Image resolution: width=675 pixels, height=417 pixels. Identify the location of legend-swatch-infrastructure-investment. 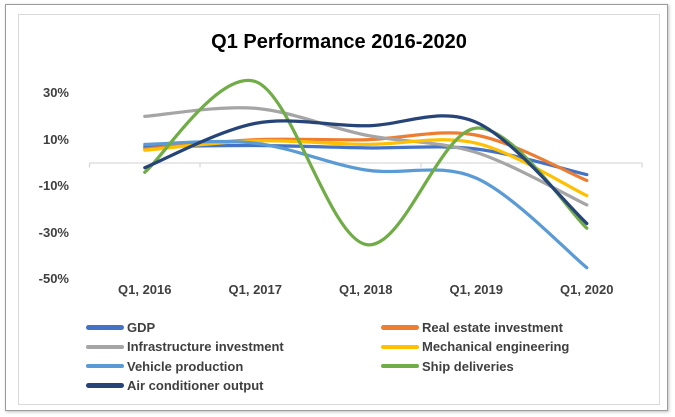
(105, 347).